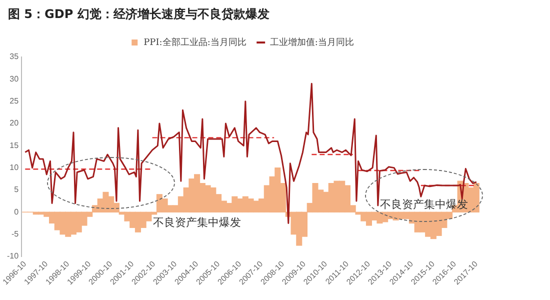 The height and width of the screenshot is (300, 550). Describe the element at coordinates (15, 167) in the screenshot. I see `y-tick-label: 10` at that location.